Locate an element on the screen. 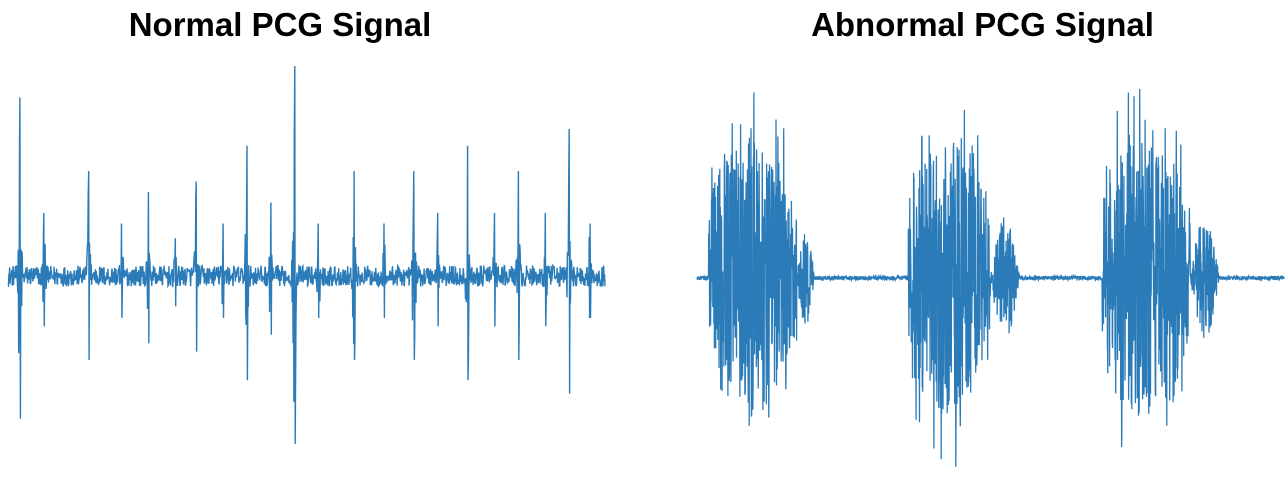  abnormal-pcg-title: Abnormal PCG Signal is located at coordinates (982, 24).